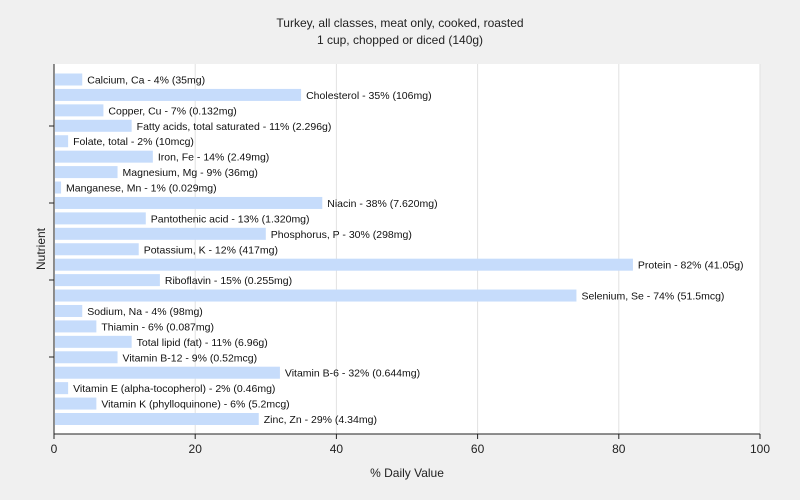 The image size is (800, 500). Describe the element at coordinates (51, 241) in the screenshot. I see `y-axis-ticks` at that location.